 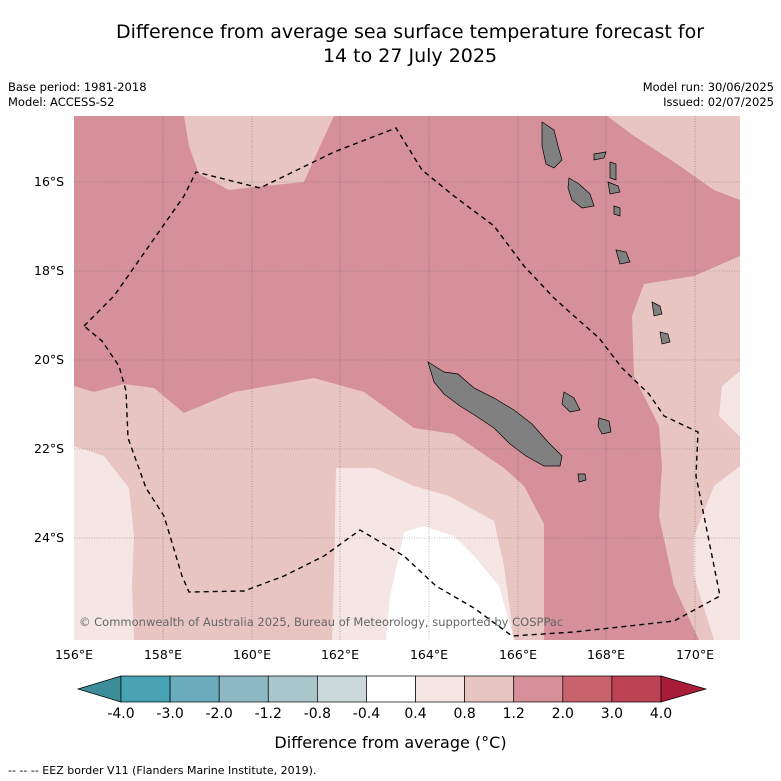 I want to click on lat-tick-24s: 24°S, so click(x=49, y=537).